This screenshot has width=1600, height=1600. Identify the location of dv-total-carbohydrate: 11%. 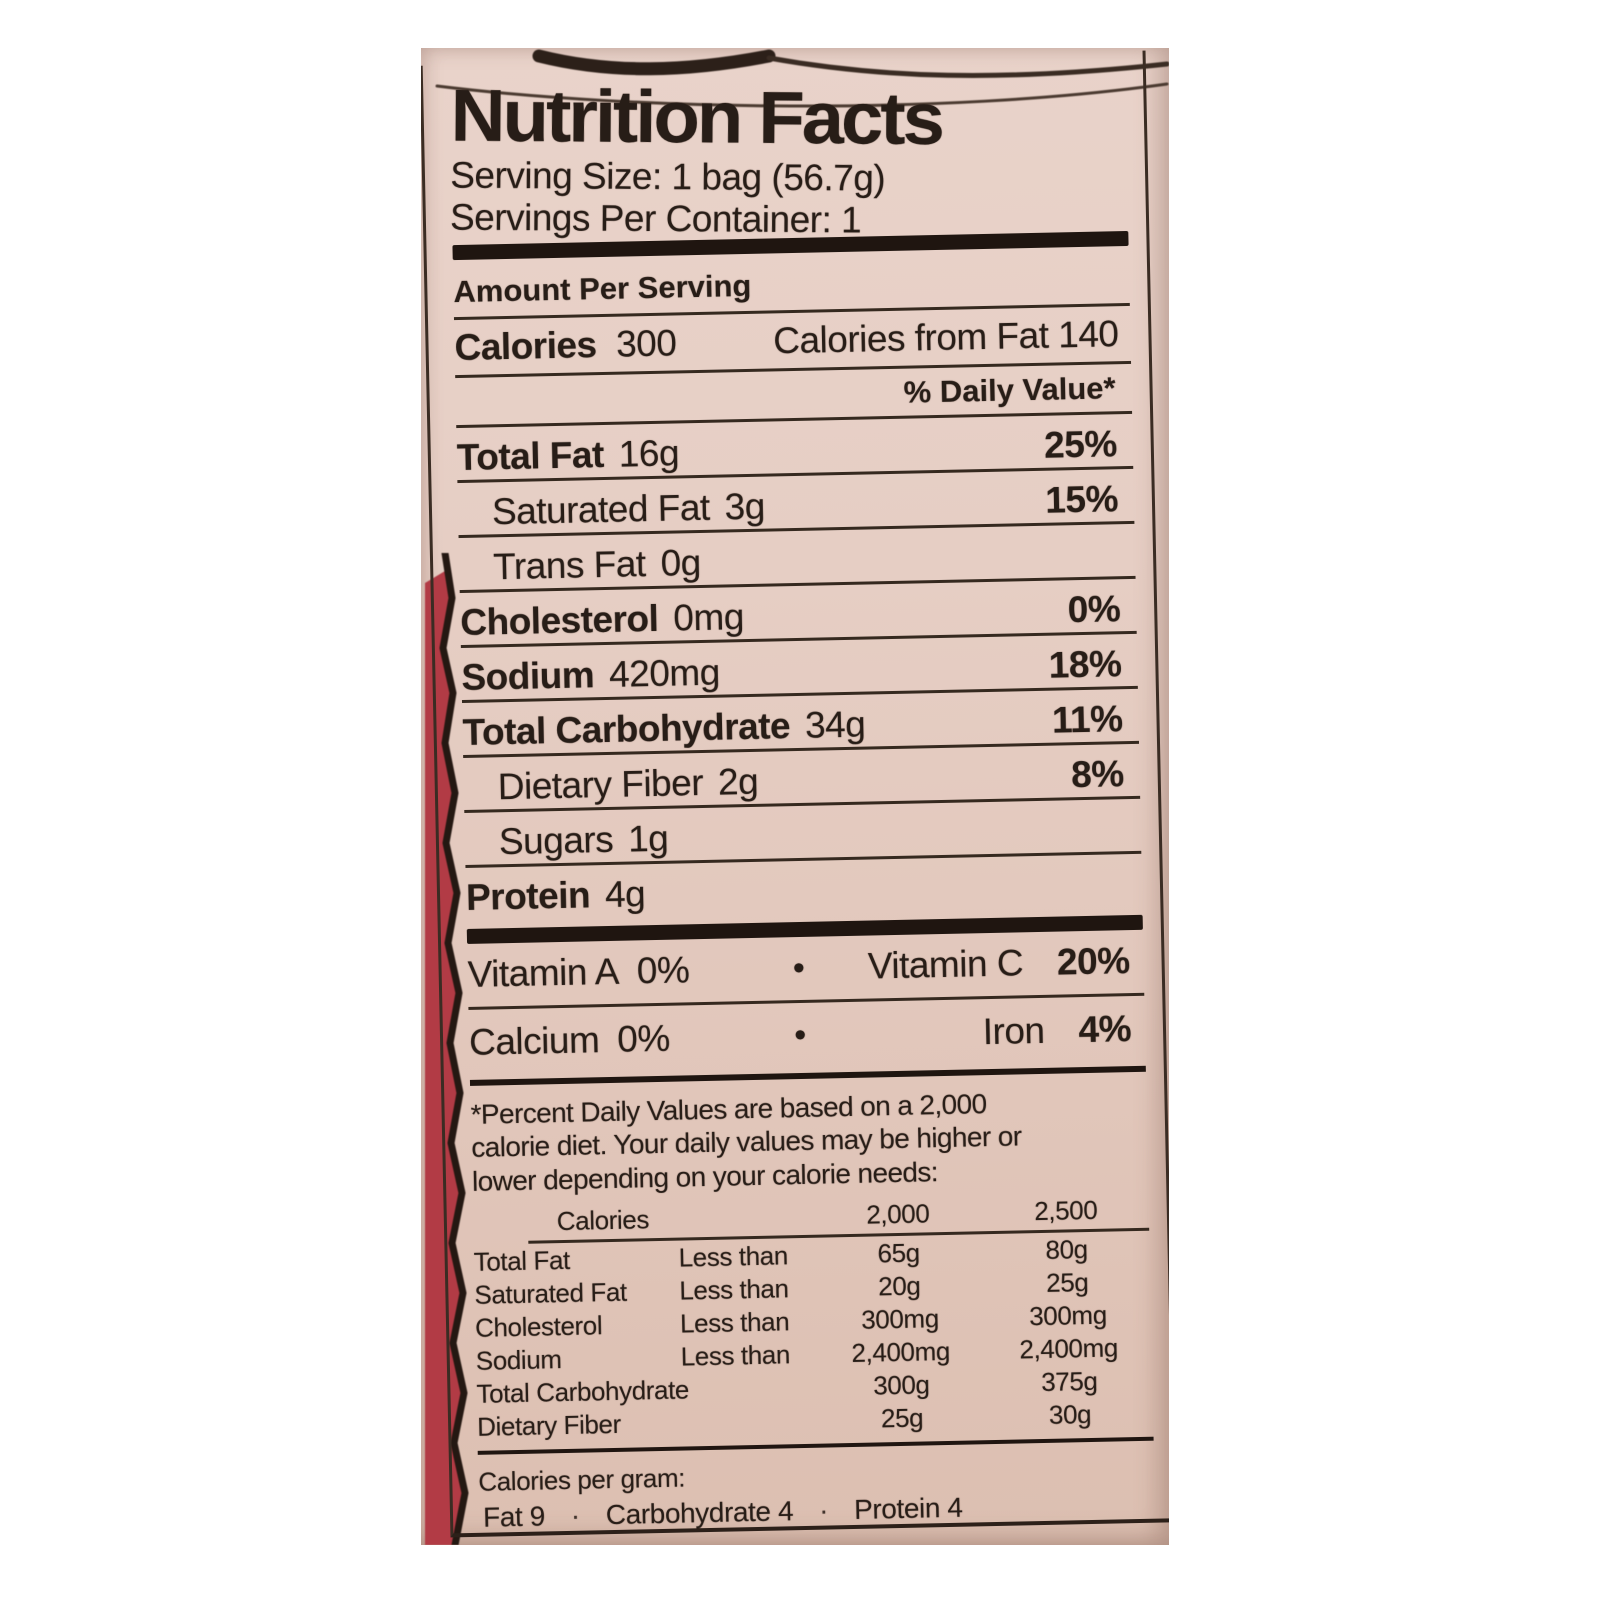
(1087, 719).